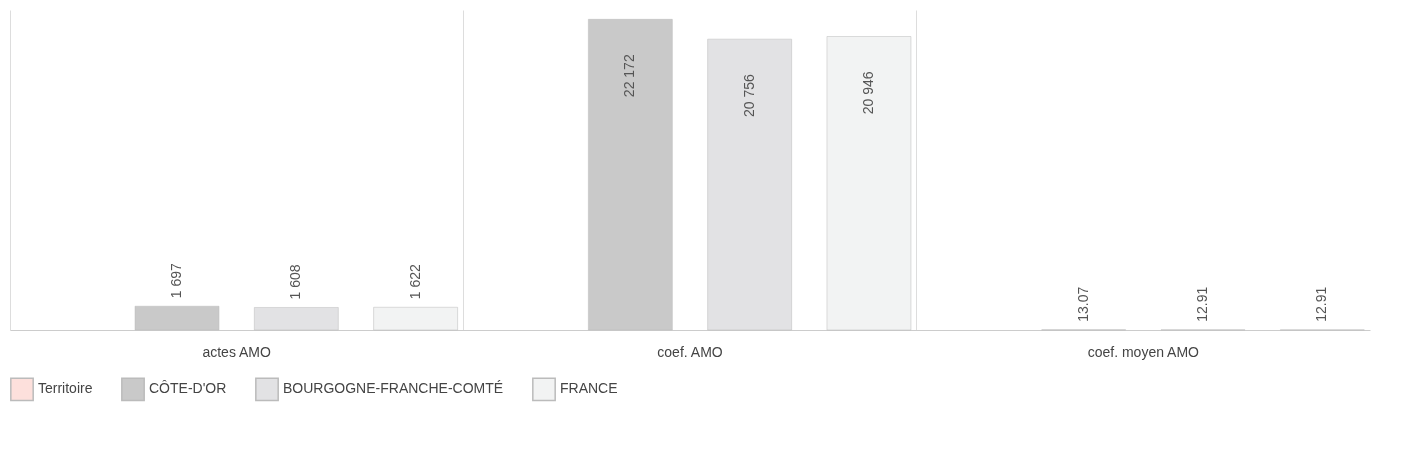  Describe the element at coordinates (1082, 304) in the screenshot. I see `data-label: 13.07` at that location.